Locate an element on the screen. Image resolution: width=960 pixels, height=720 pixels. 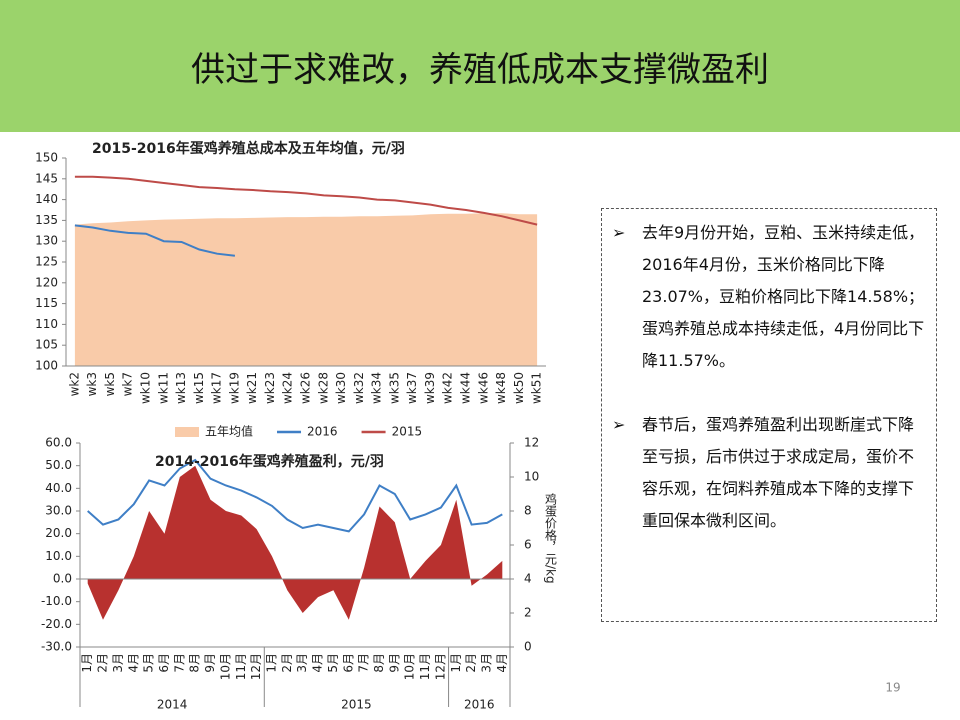
x-tick-label: wk11 is located at coordinates (163, 388).